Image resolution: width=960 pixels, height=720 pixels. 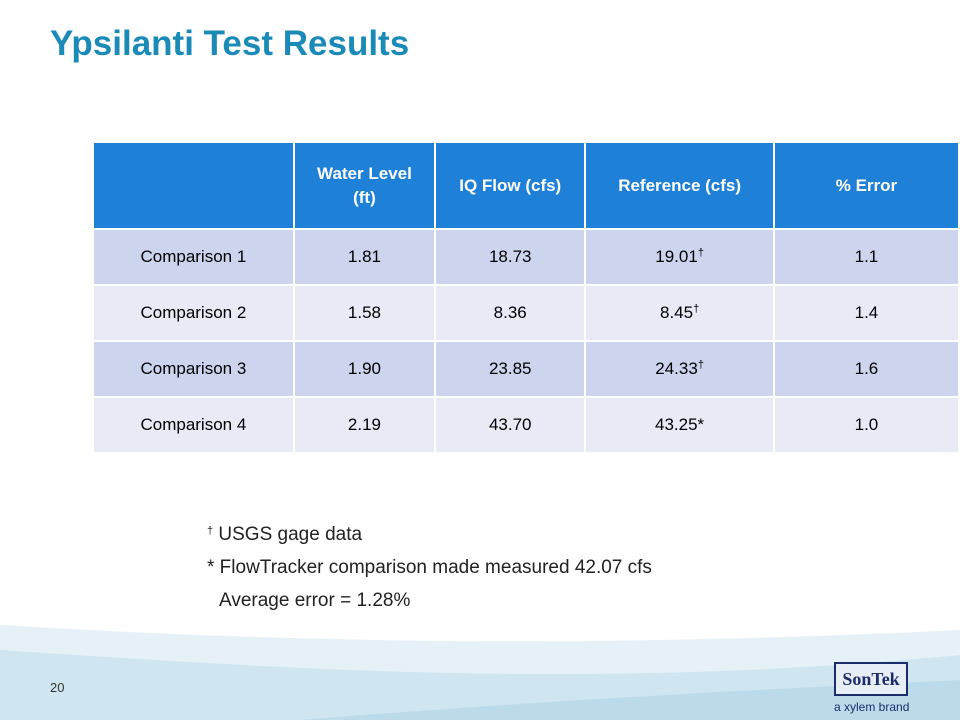 I want to click on cell: 1.90, so click(x=364, y=369).